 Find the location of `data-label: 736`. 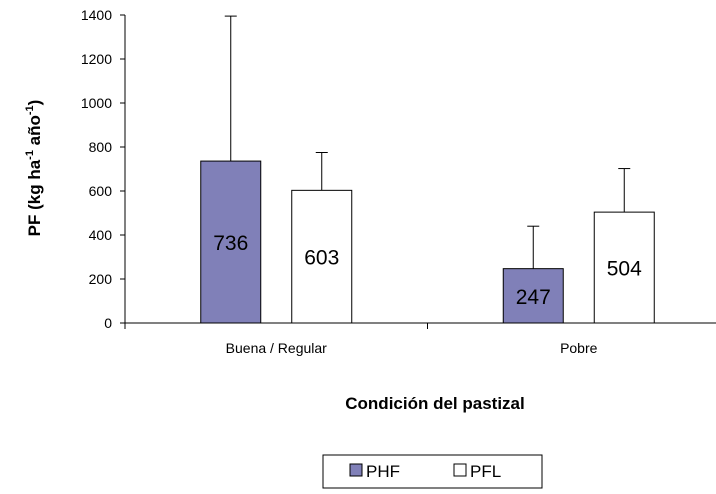

data-label: 736 is located at coordinates (230, 243).